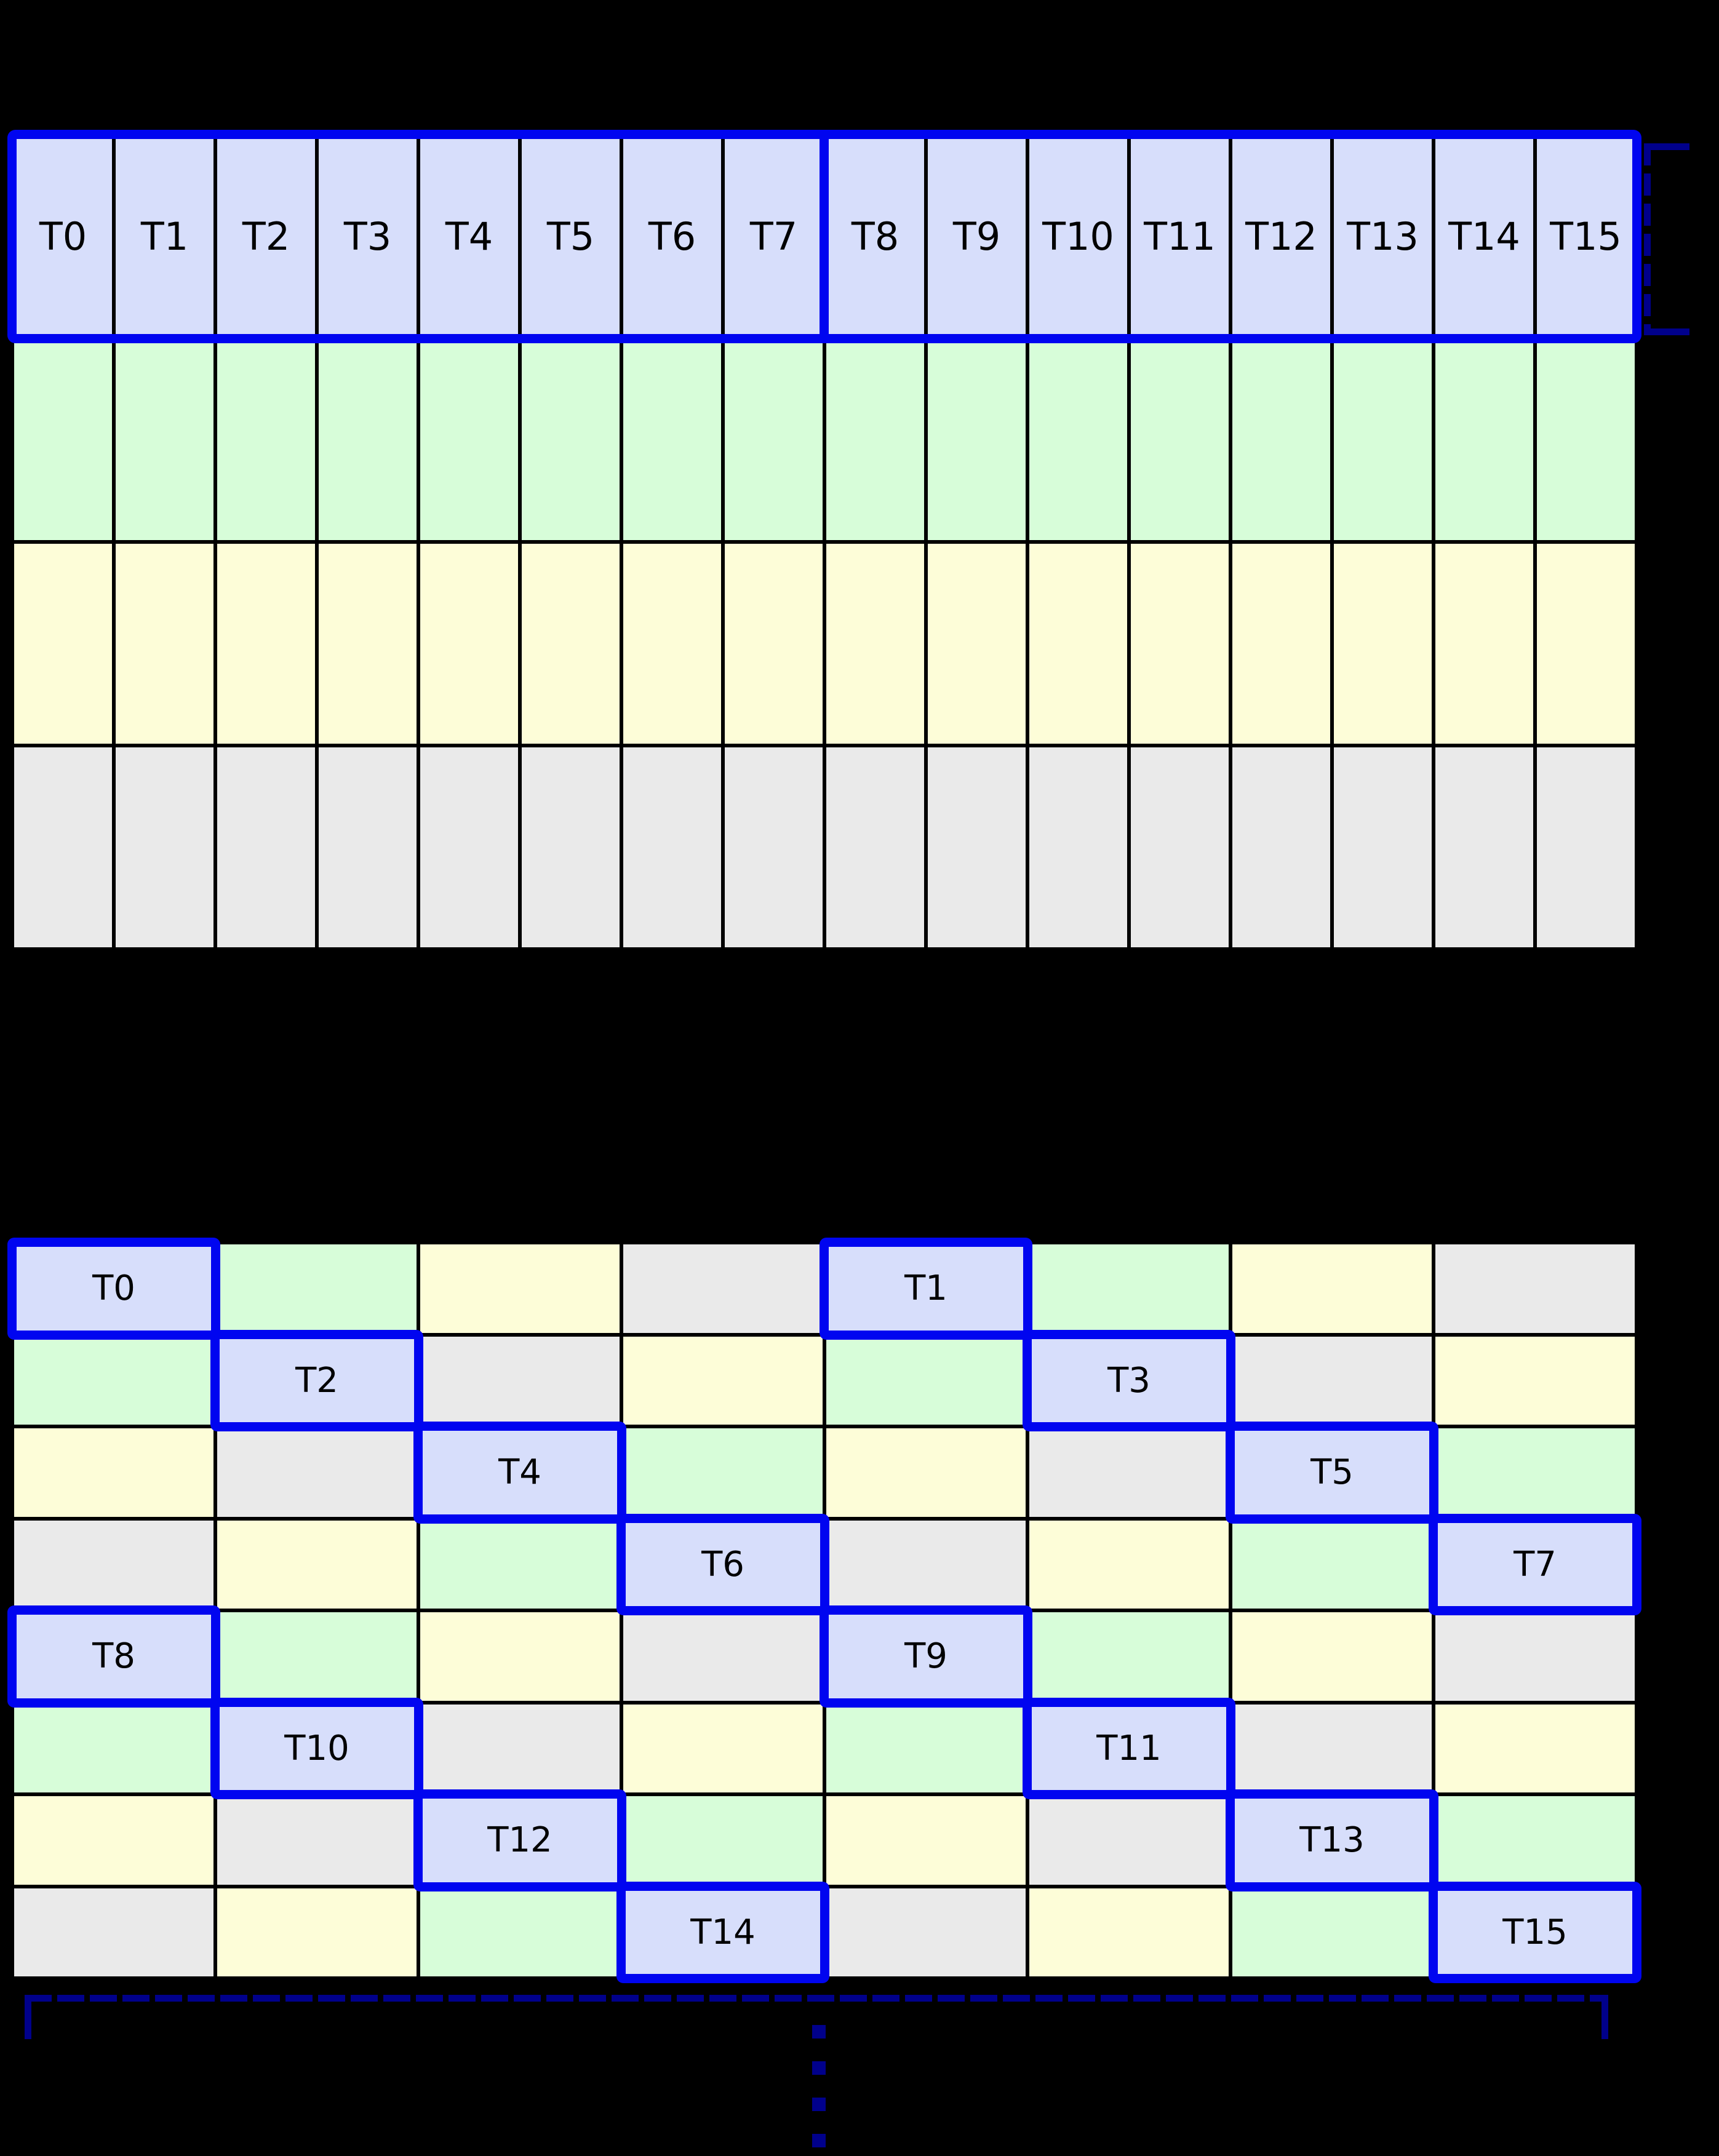 The width and height of the screenshot is (1719, 2156). Describe the element at coordinates (774, 644) in the screenshot. I see `top-memory-cell-r2c7` at that location.